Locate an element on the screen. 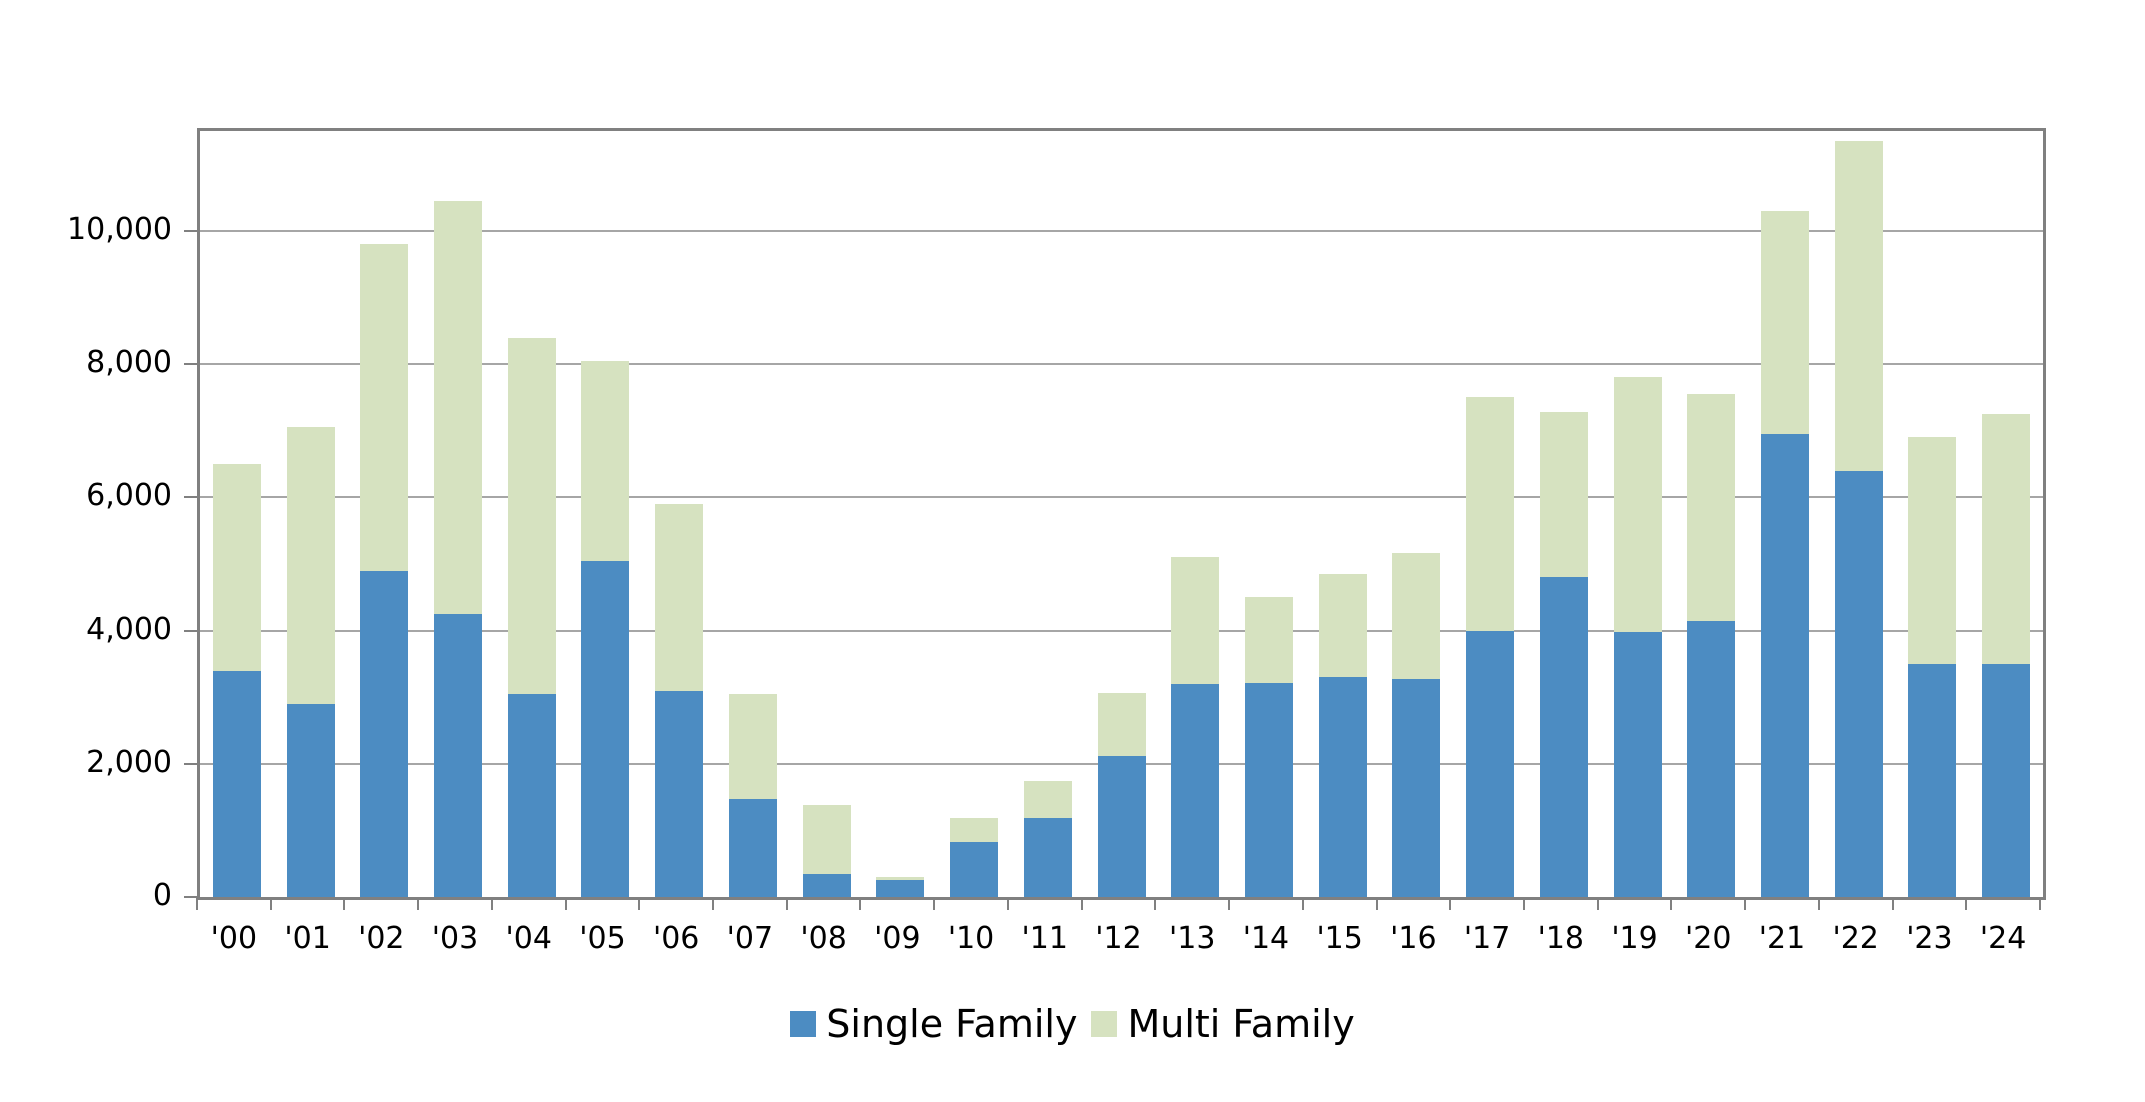  x-tick-label: '12 is located at coordinates (1118, 938).